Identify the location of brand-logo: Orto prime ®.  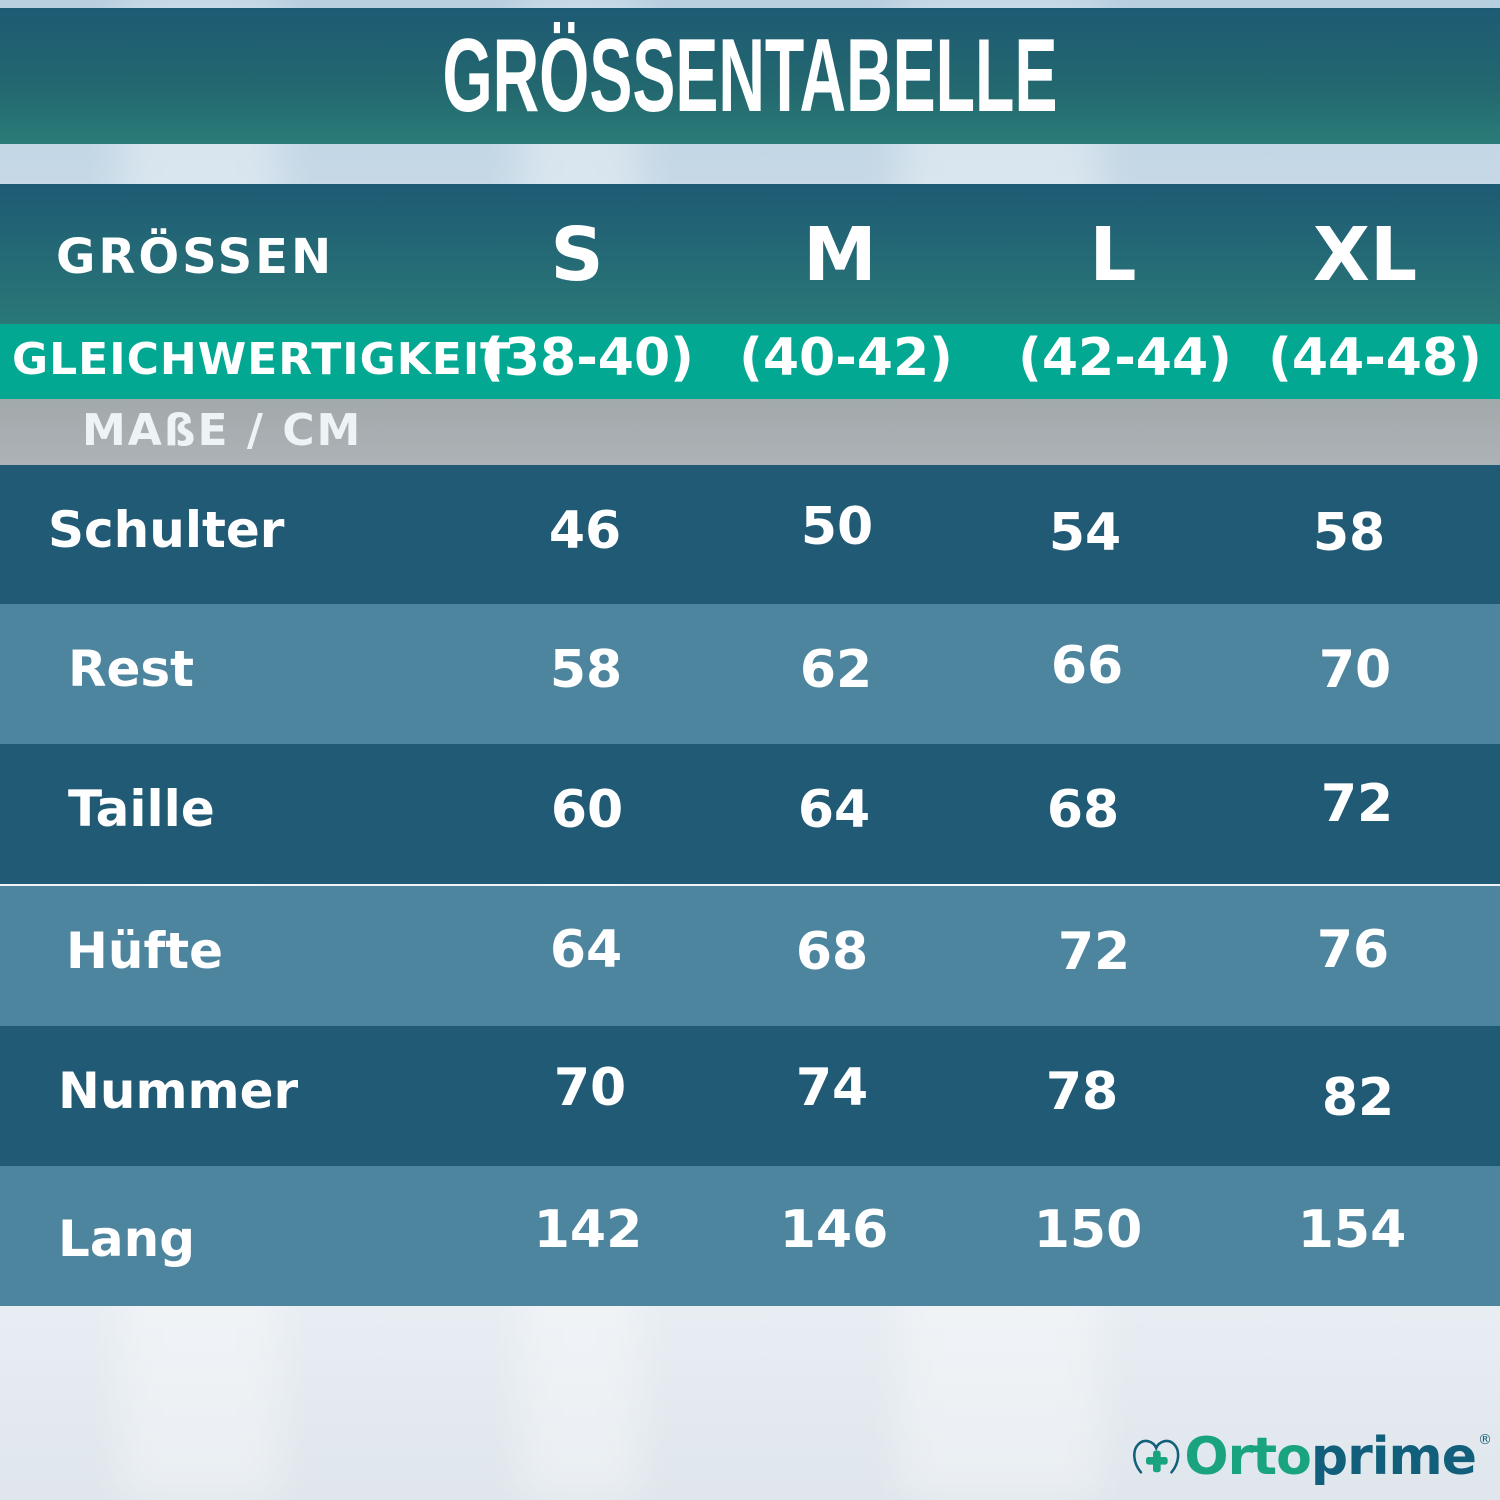
(1312, 1457).